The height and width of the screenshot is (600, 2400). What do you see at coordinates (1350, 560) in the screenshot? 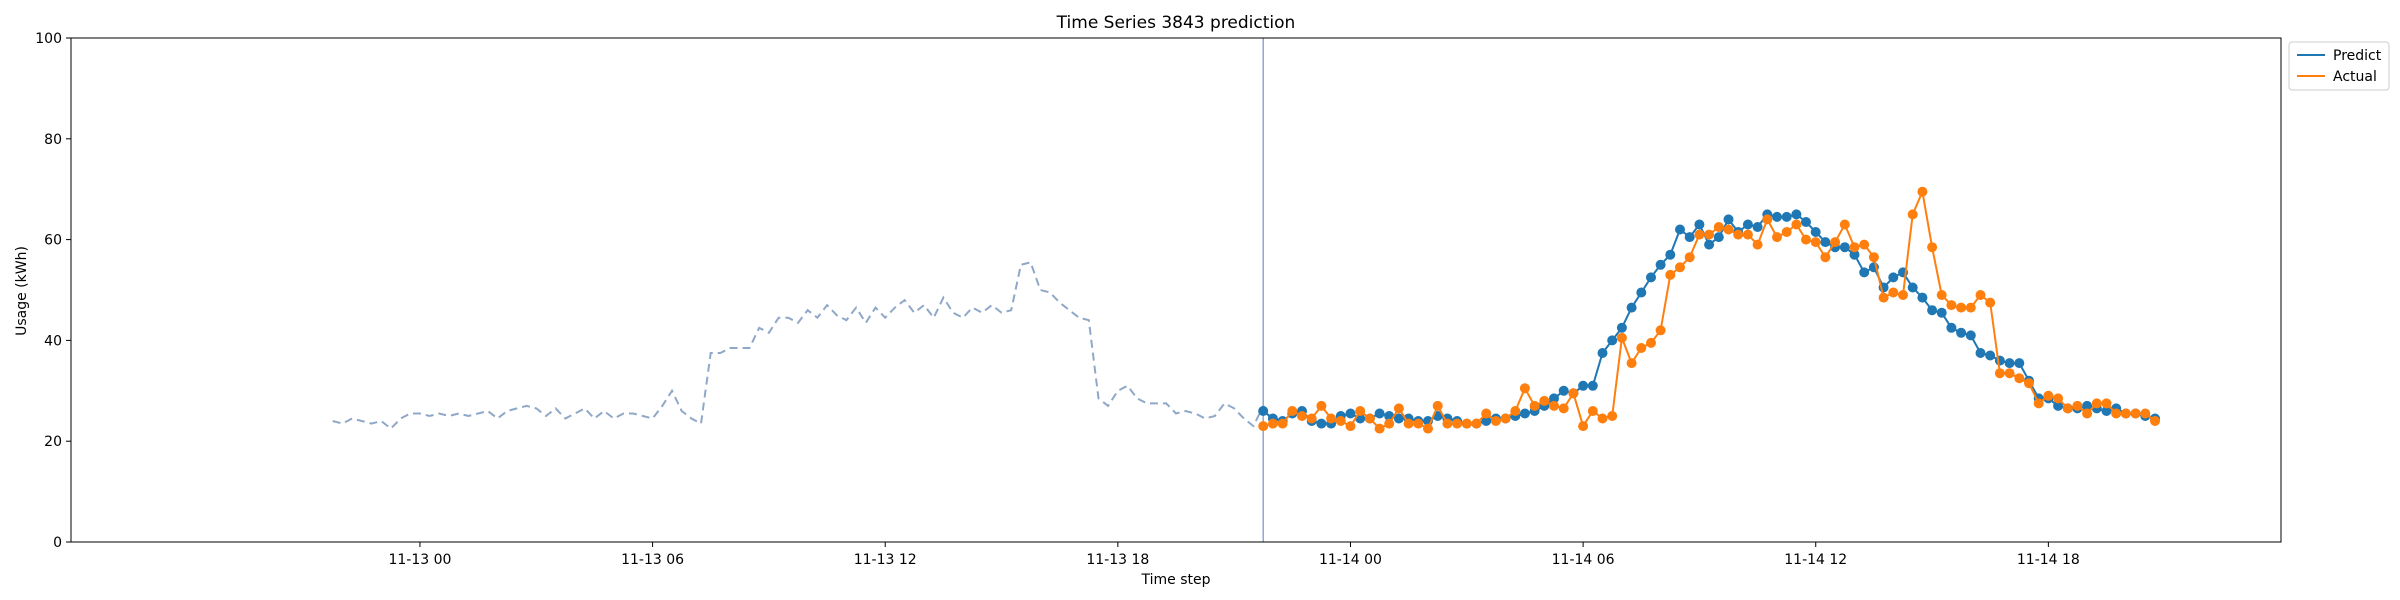
I see `x-tick-label: 11-14 00` at bounding box center [1350, 560].